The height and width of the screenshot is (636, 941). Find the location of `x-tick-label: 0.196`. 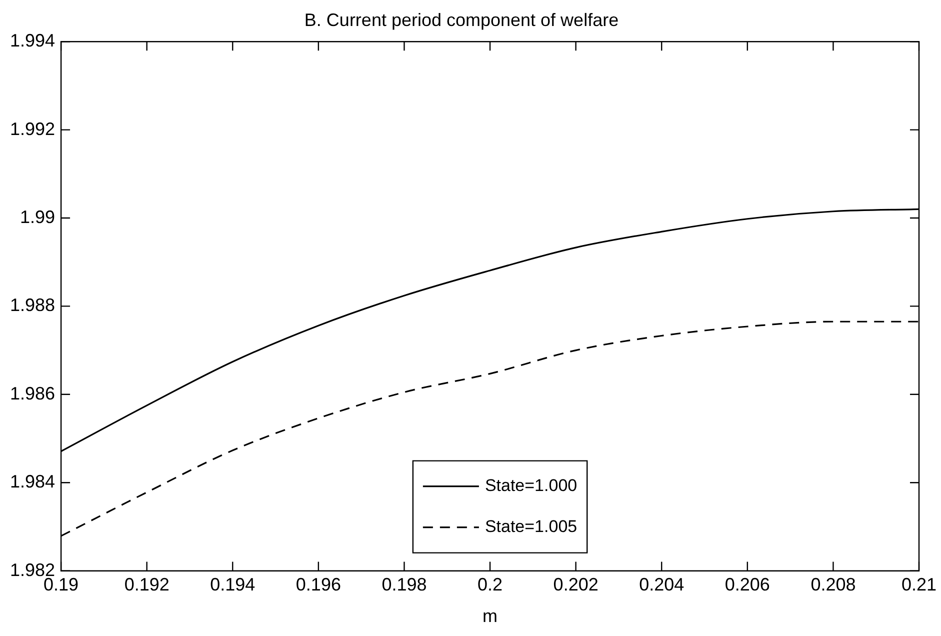

x-tick-label: 0.196 is located at coordinates (318, 584).